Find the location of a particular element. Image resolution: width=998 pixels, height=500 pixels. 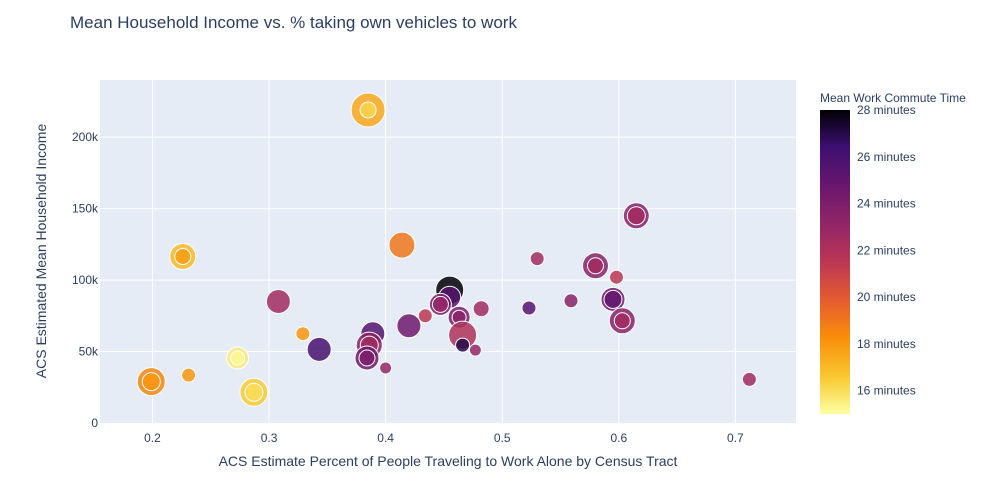

x-tick-label: 0.6 is located at coordinates (618, 438).